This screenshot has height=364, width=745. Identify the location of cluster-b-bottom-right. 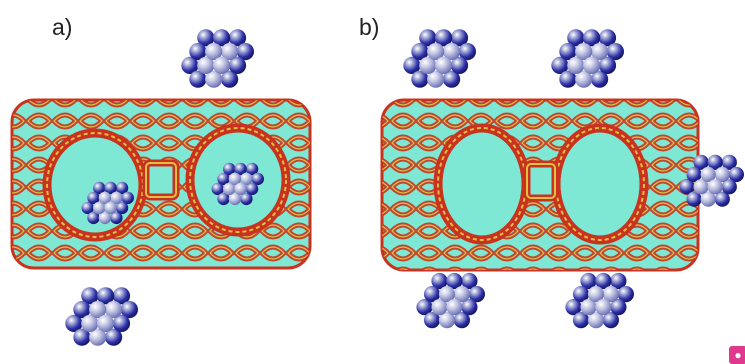
(600, 300).